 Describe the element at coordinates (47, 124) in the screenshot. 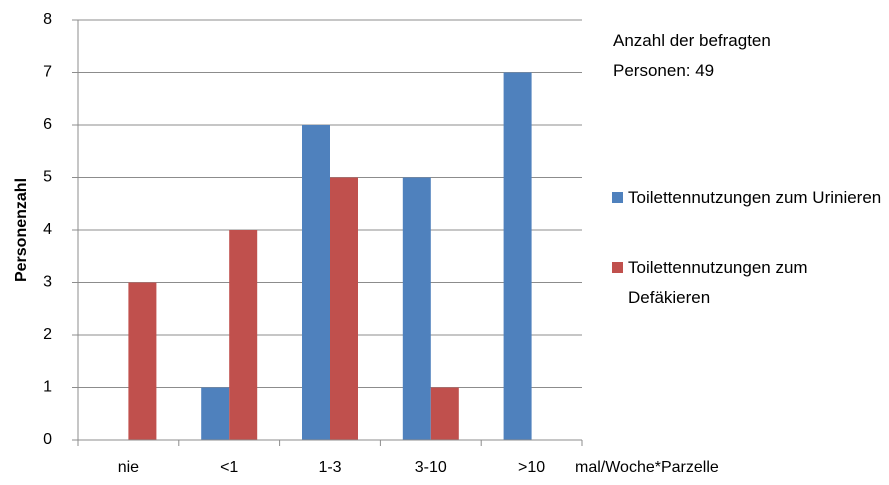

I see `y-tick-label: 6` at that location.